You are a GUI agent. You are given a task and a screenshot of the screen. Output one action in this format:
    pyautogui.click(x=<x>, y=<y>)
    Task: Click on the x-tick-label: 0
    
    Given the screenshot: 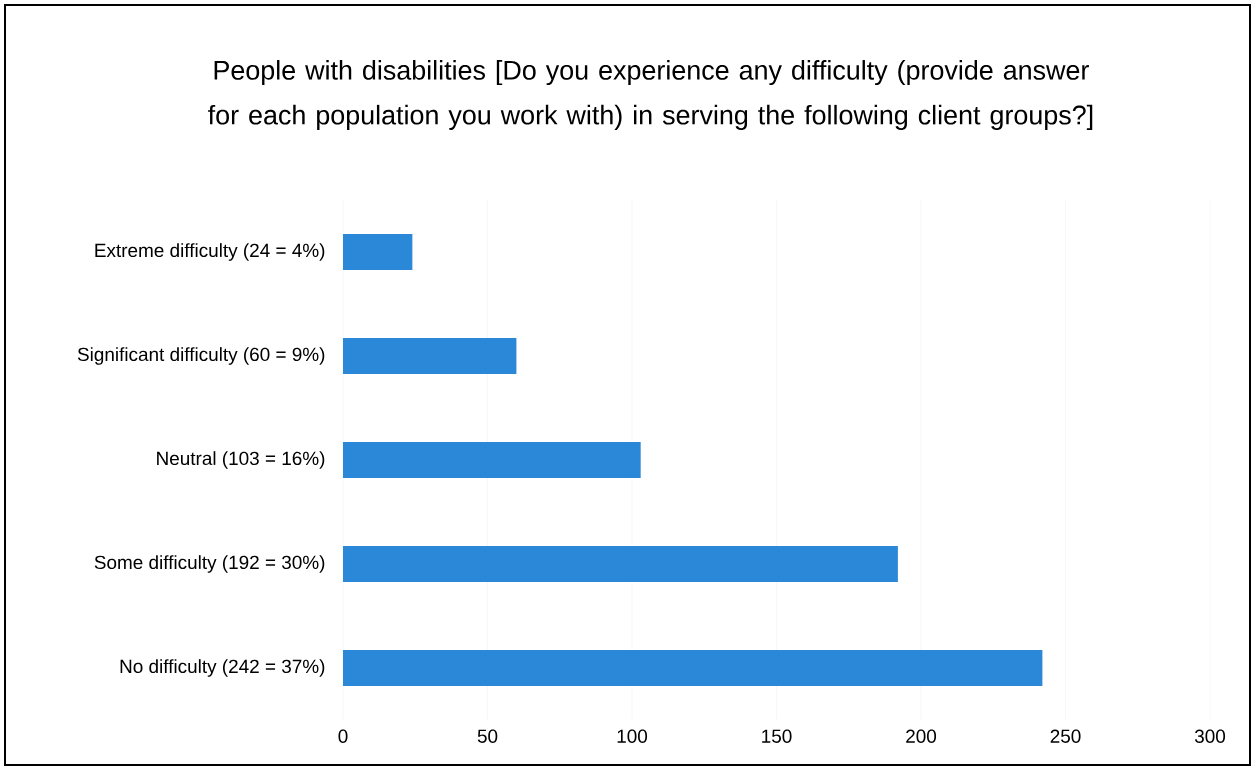 What is the action you would take?
    pyautogui.click(x=343, y=736)
    